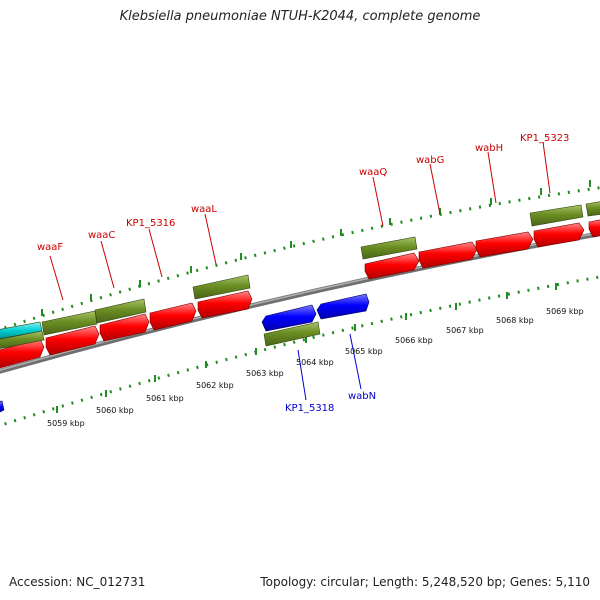  Describe the element at coordinates (115, 410) in the screenshot. I see `tick-label: 5060 kbp` at that location.